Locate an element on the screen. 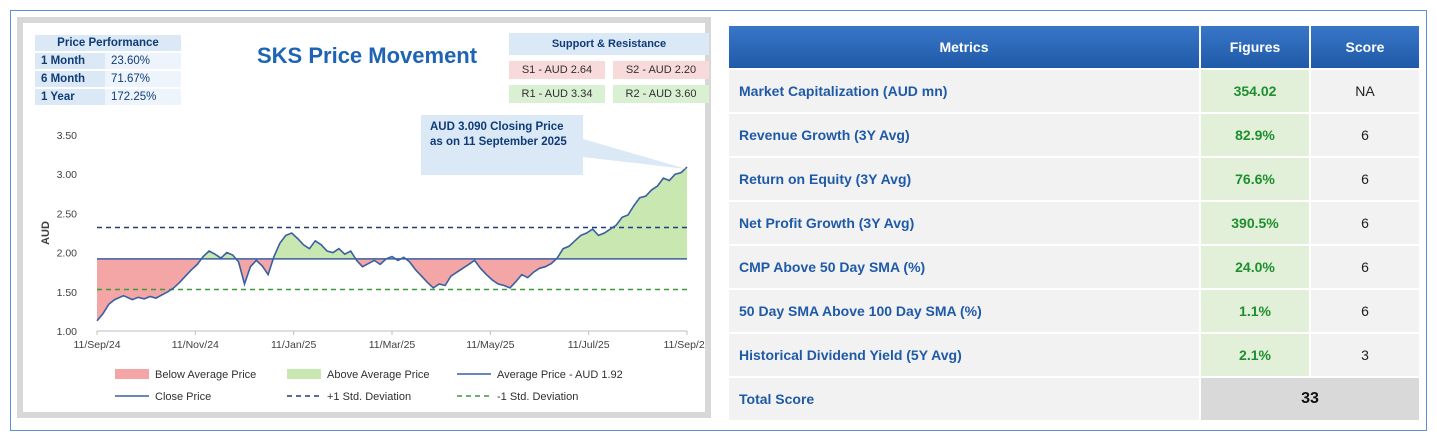 This screenshot has width=1437, height=439. metric-figure: 390.5% is located at coordinates (1255, 223).